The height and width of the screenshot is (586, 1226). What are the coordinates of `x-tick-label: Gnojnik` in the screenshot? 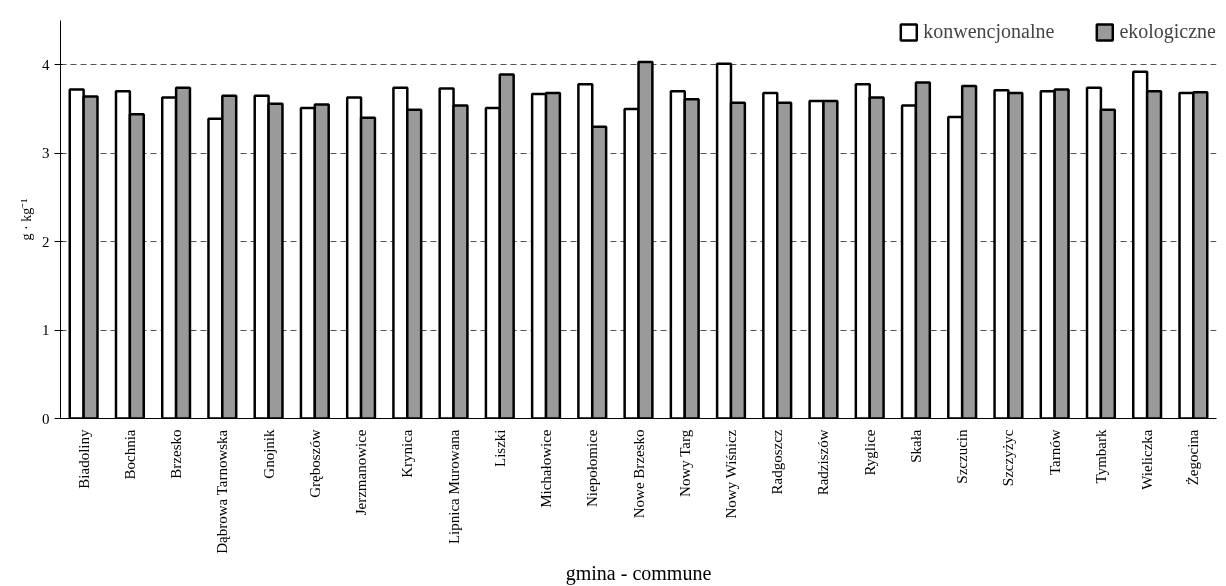 It's located at (268, 454).